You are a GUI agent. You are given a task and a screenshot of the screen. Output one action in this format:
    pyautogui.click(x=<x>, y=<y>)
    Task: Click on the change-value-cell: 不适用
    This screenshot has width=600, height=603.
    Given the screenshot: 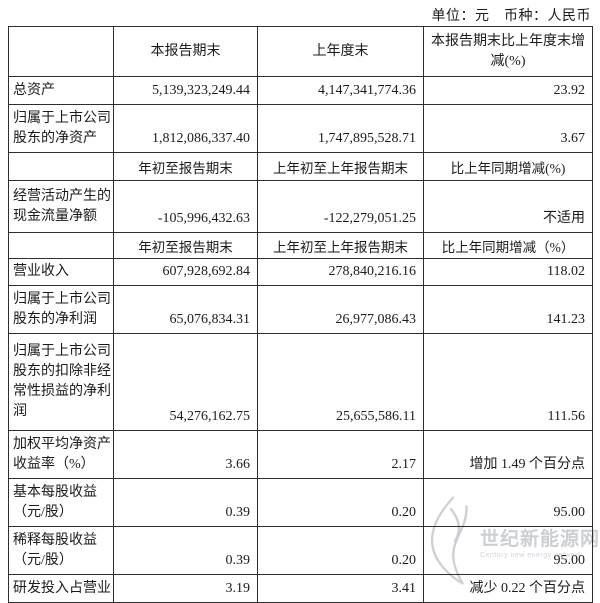 What is the action you would take?
    pyautogui.click(x=508, y=206)
    